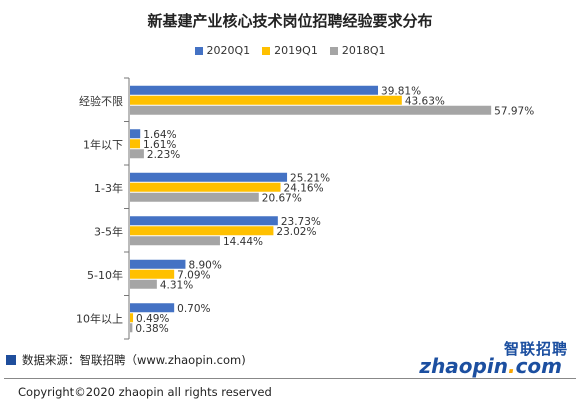  Describe the element at coordinates (151, 329) in the screenshot. I see `data-label: 0.38%` at that location.